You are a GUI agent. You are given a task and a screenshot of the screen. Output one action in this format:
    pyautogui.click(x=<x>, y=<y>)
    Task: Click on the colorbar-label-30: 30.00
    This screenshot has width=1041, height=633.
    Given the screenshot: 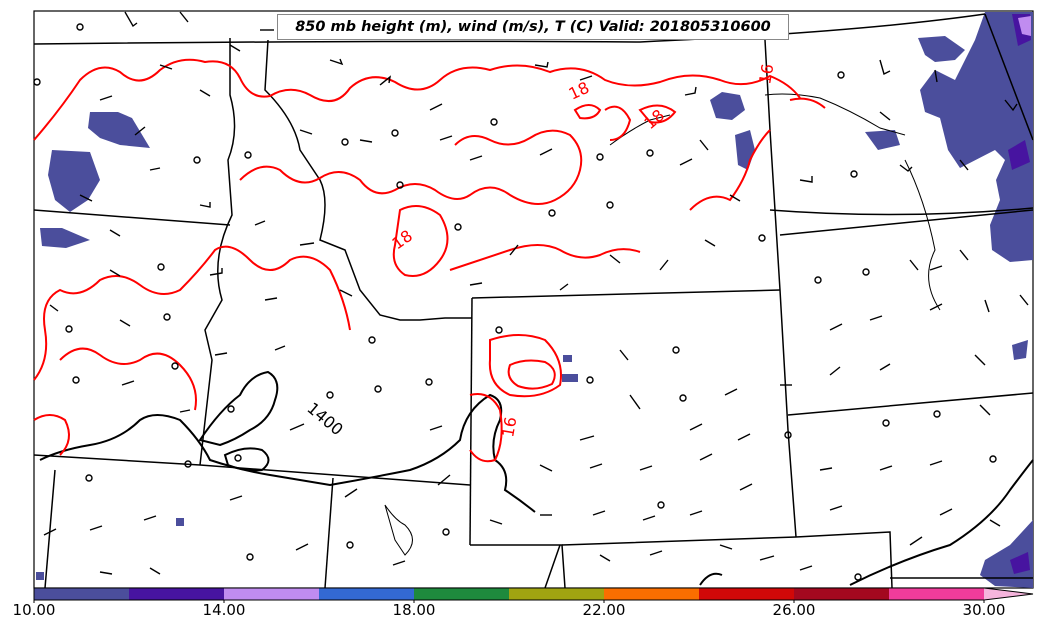 What is the action you would take?
    pyautogui.click(x=984, y=610)
    